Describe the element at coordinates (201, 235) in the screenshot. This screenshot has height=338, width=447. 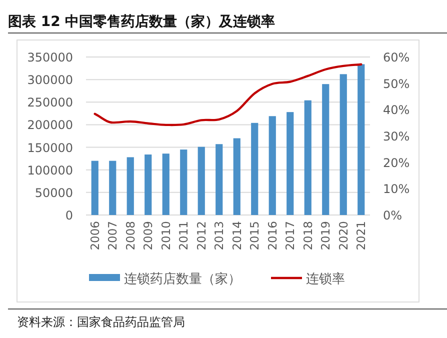
I see `x-tick-label: 2012` at that location.